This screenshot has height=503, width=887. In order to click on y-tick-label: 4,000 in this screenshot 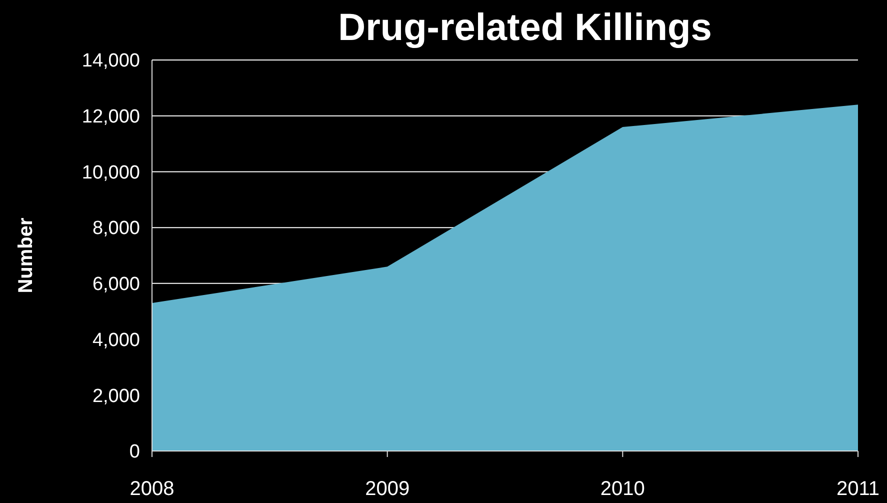, I will do `click(116, 340)`.